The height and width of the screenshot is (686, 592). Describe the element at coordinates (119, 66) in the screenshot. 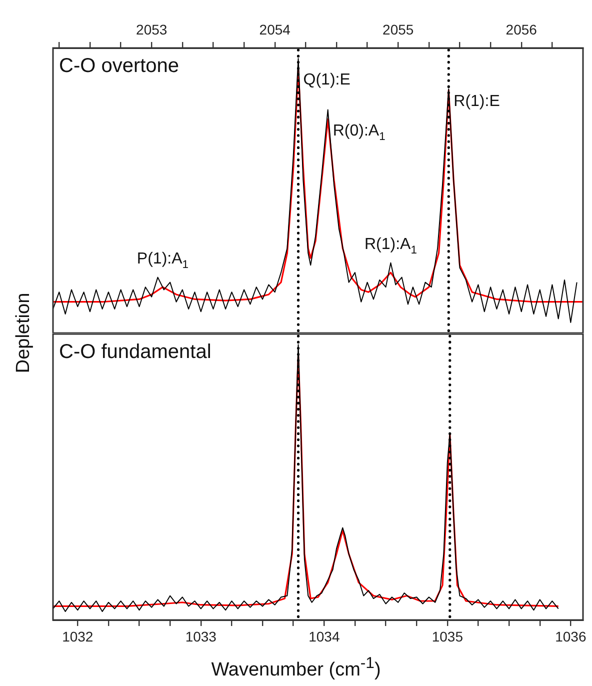

I see `chart-title: C-O overtone` at that location.